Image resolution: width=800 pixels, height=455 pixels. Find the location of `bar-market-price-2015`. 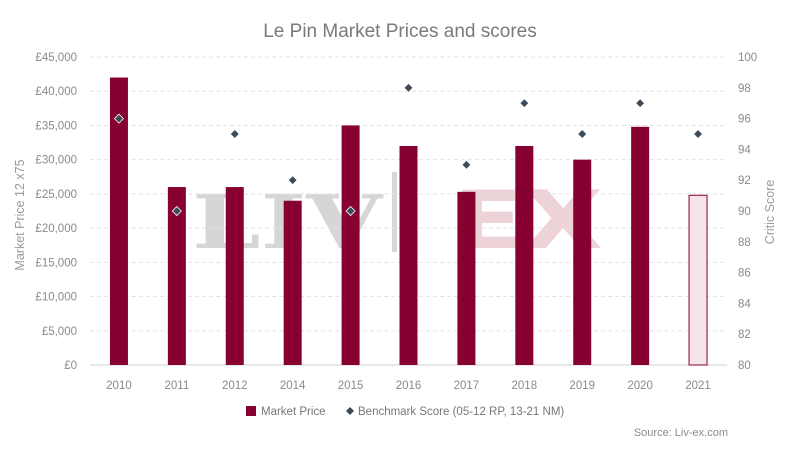

bar-market-price-2015 is located at coordinates (350, 245).